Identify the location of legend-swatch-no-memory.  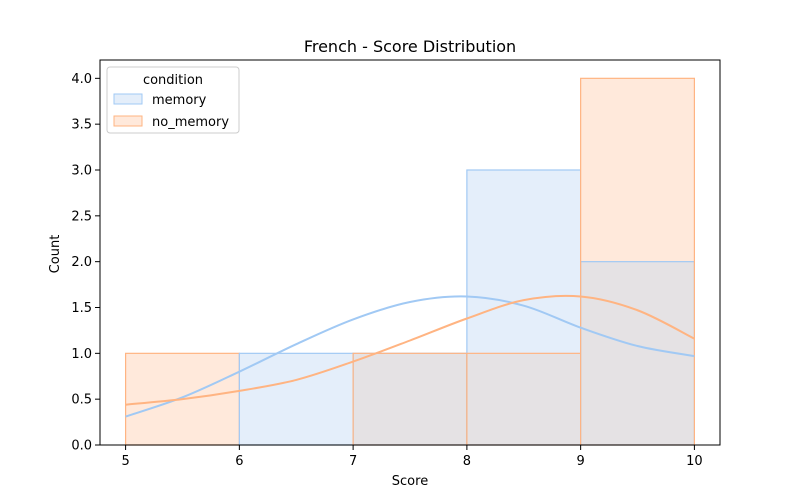
(128, 121).